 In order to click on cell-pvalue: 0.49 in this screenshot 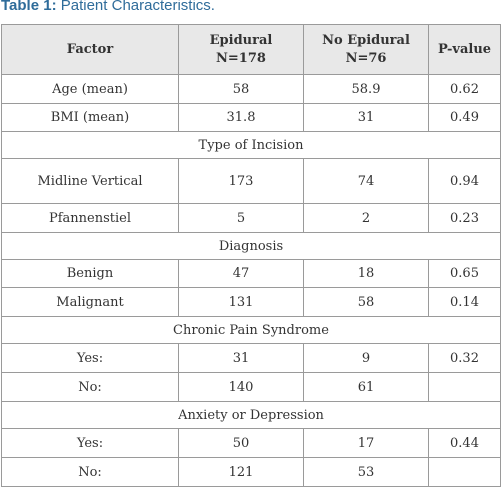, I will do `click(464, 117)`.